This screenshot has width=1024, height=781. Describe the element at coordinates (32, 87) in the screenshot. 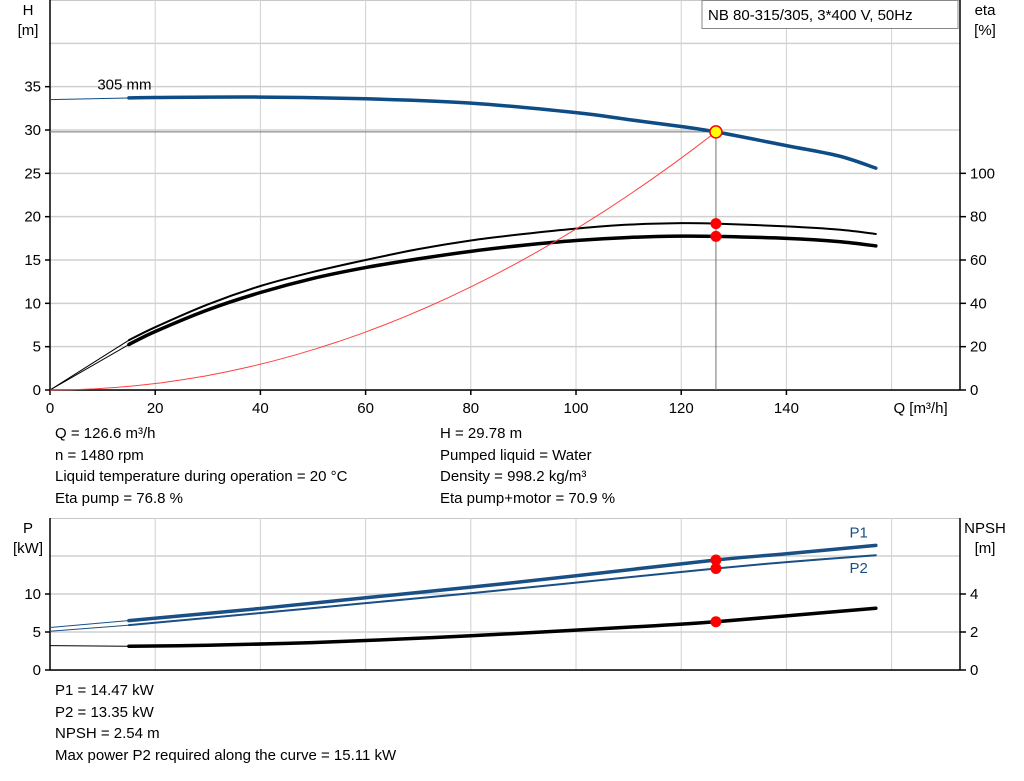

I see `qh-left-tick-label: 35` at that location.